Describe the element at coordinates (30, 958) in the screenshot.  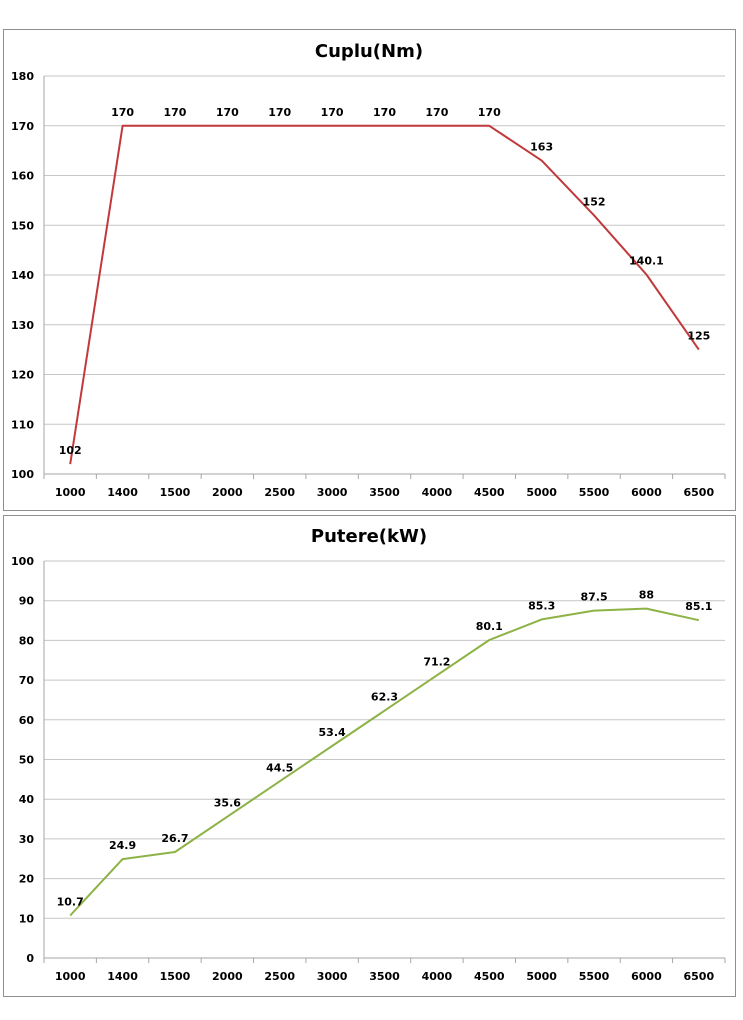
I see `power-y-tick-label: 0` at that location.